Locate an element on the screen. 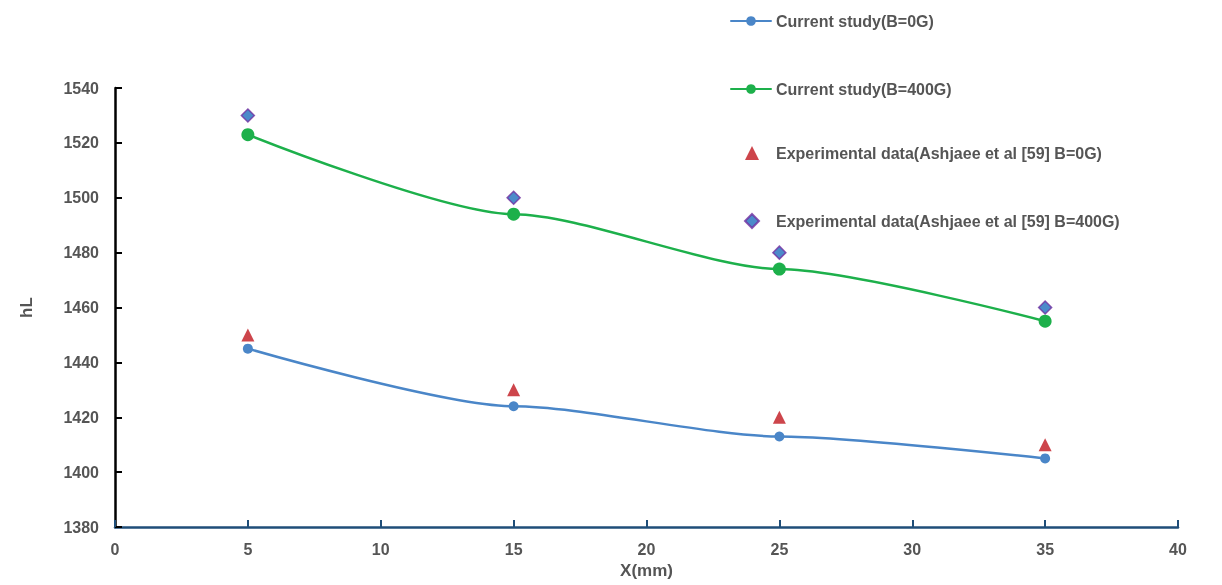 Image resolution: width=1222 pixels, height=585 pixels. x-tick-label: 5 is located at coordinates (248, 549).